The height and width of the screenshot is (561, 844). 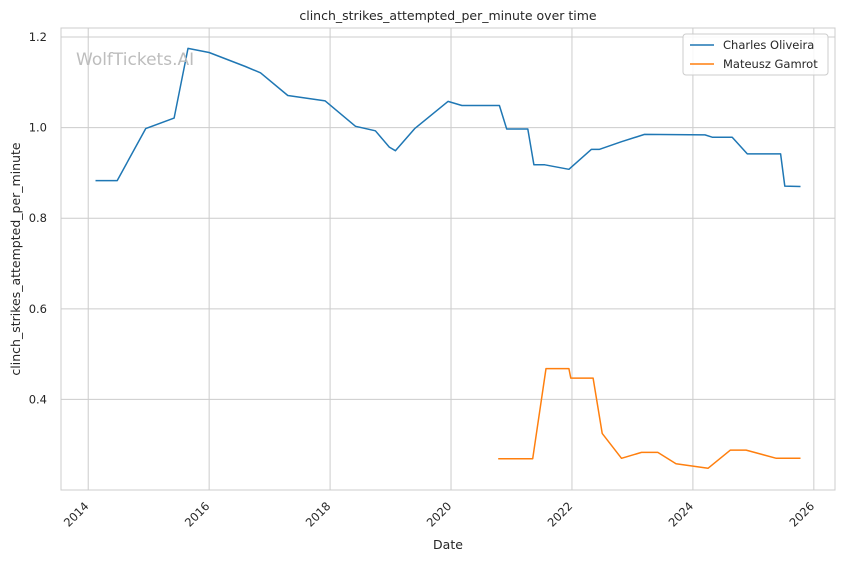 I want to click on x-tick-label: 2026, so click(x=802, y=514).